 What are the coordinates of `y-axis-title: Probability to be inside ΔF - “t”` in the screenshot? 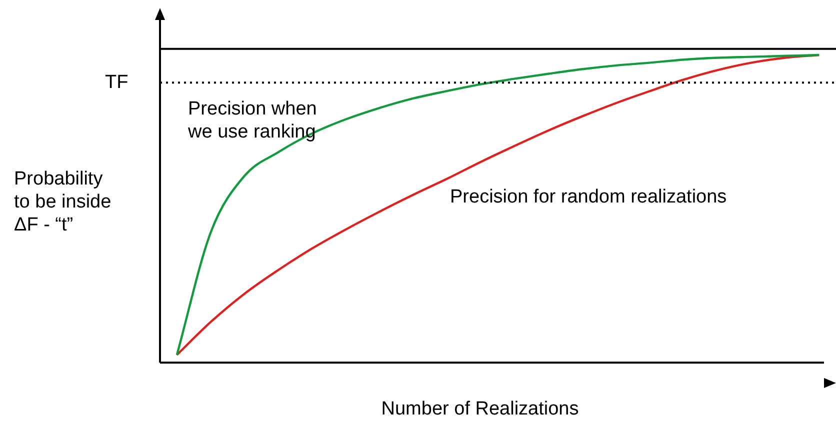 It's located at (63, 202).